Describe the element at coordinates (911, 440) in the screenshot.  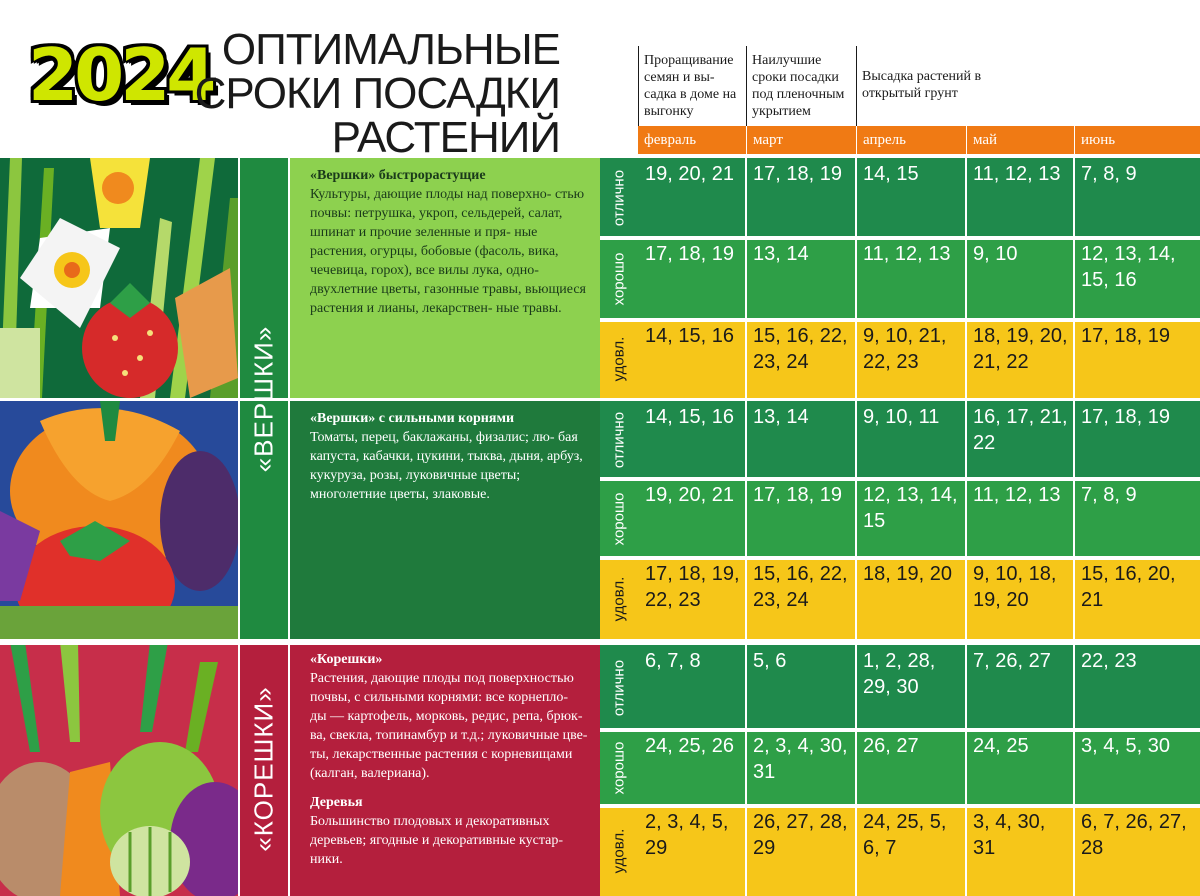
I see `date-cell: 9, 10, 11` at that location.